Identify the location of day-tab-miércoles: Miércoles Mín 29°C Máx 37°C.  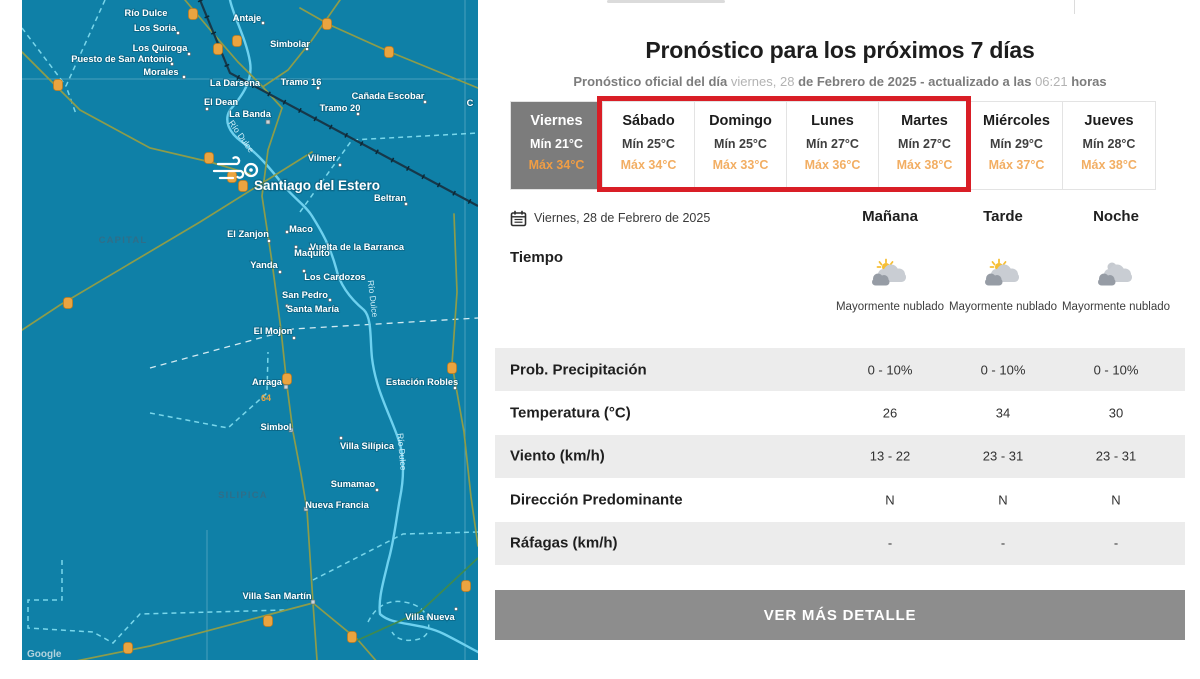
(1017, 145).